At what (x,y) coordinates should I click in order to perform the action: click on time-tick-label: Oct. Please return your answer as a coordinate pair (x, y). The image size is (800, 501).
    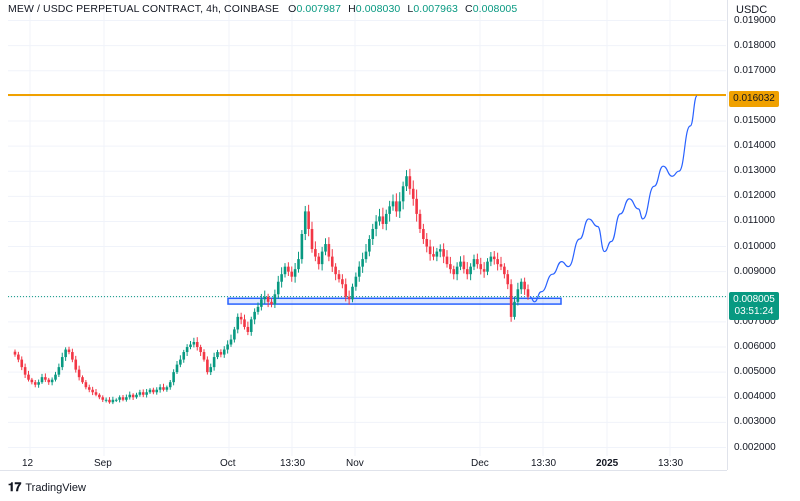
    Looking at the image, I should click on (228, 463).